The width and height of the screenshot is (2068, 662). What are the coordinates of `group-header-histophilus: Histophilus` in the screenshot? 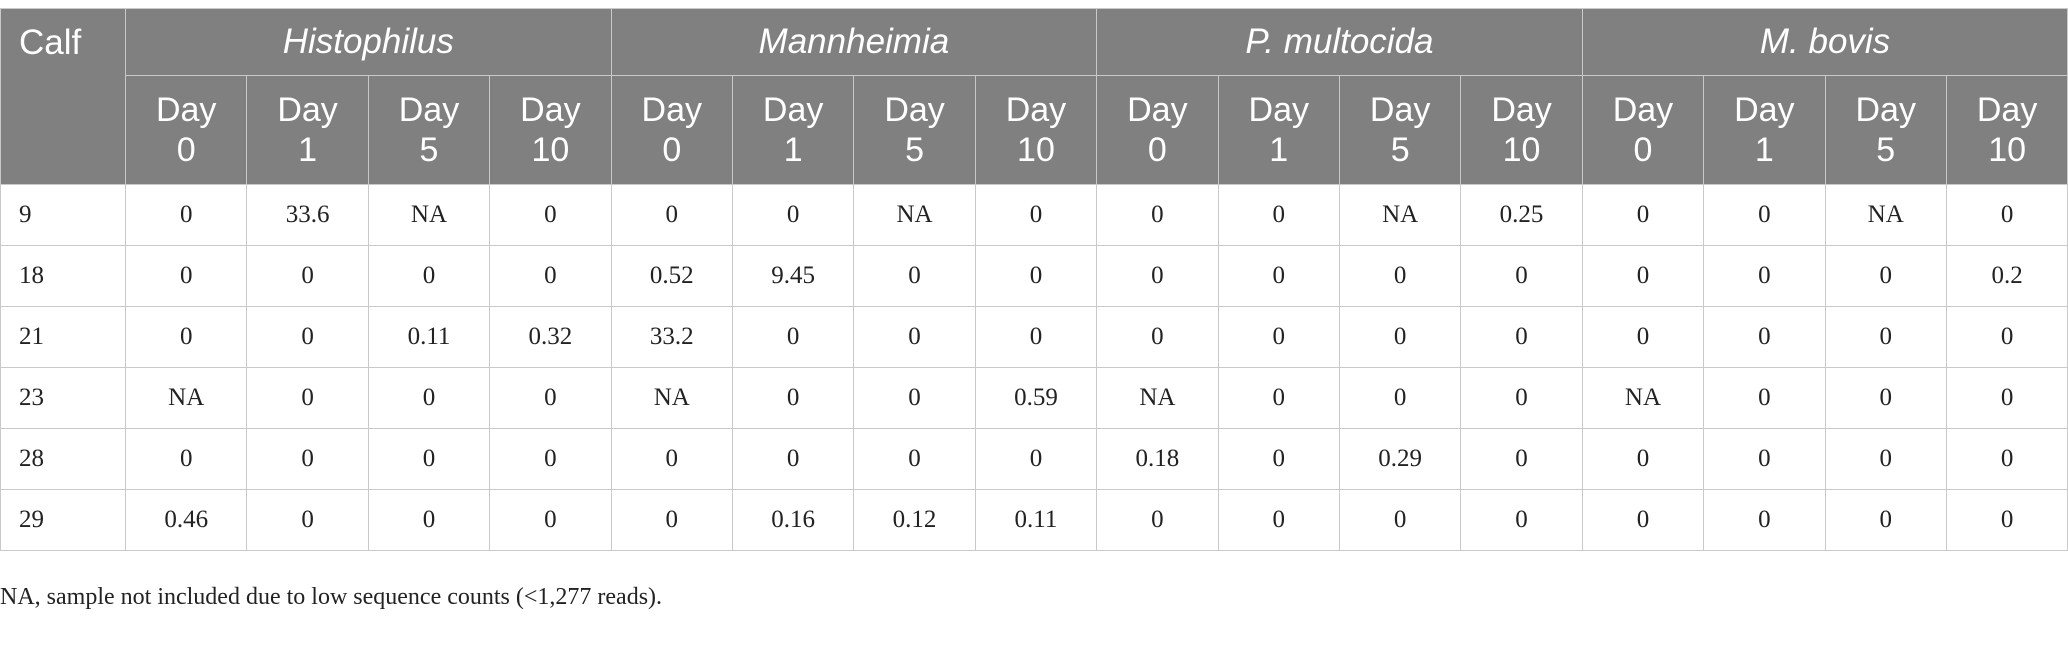 It's located at (368, 42).